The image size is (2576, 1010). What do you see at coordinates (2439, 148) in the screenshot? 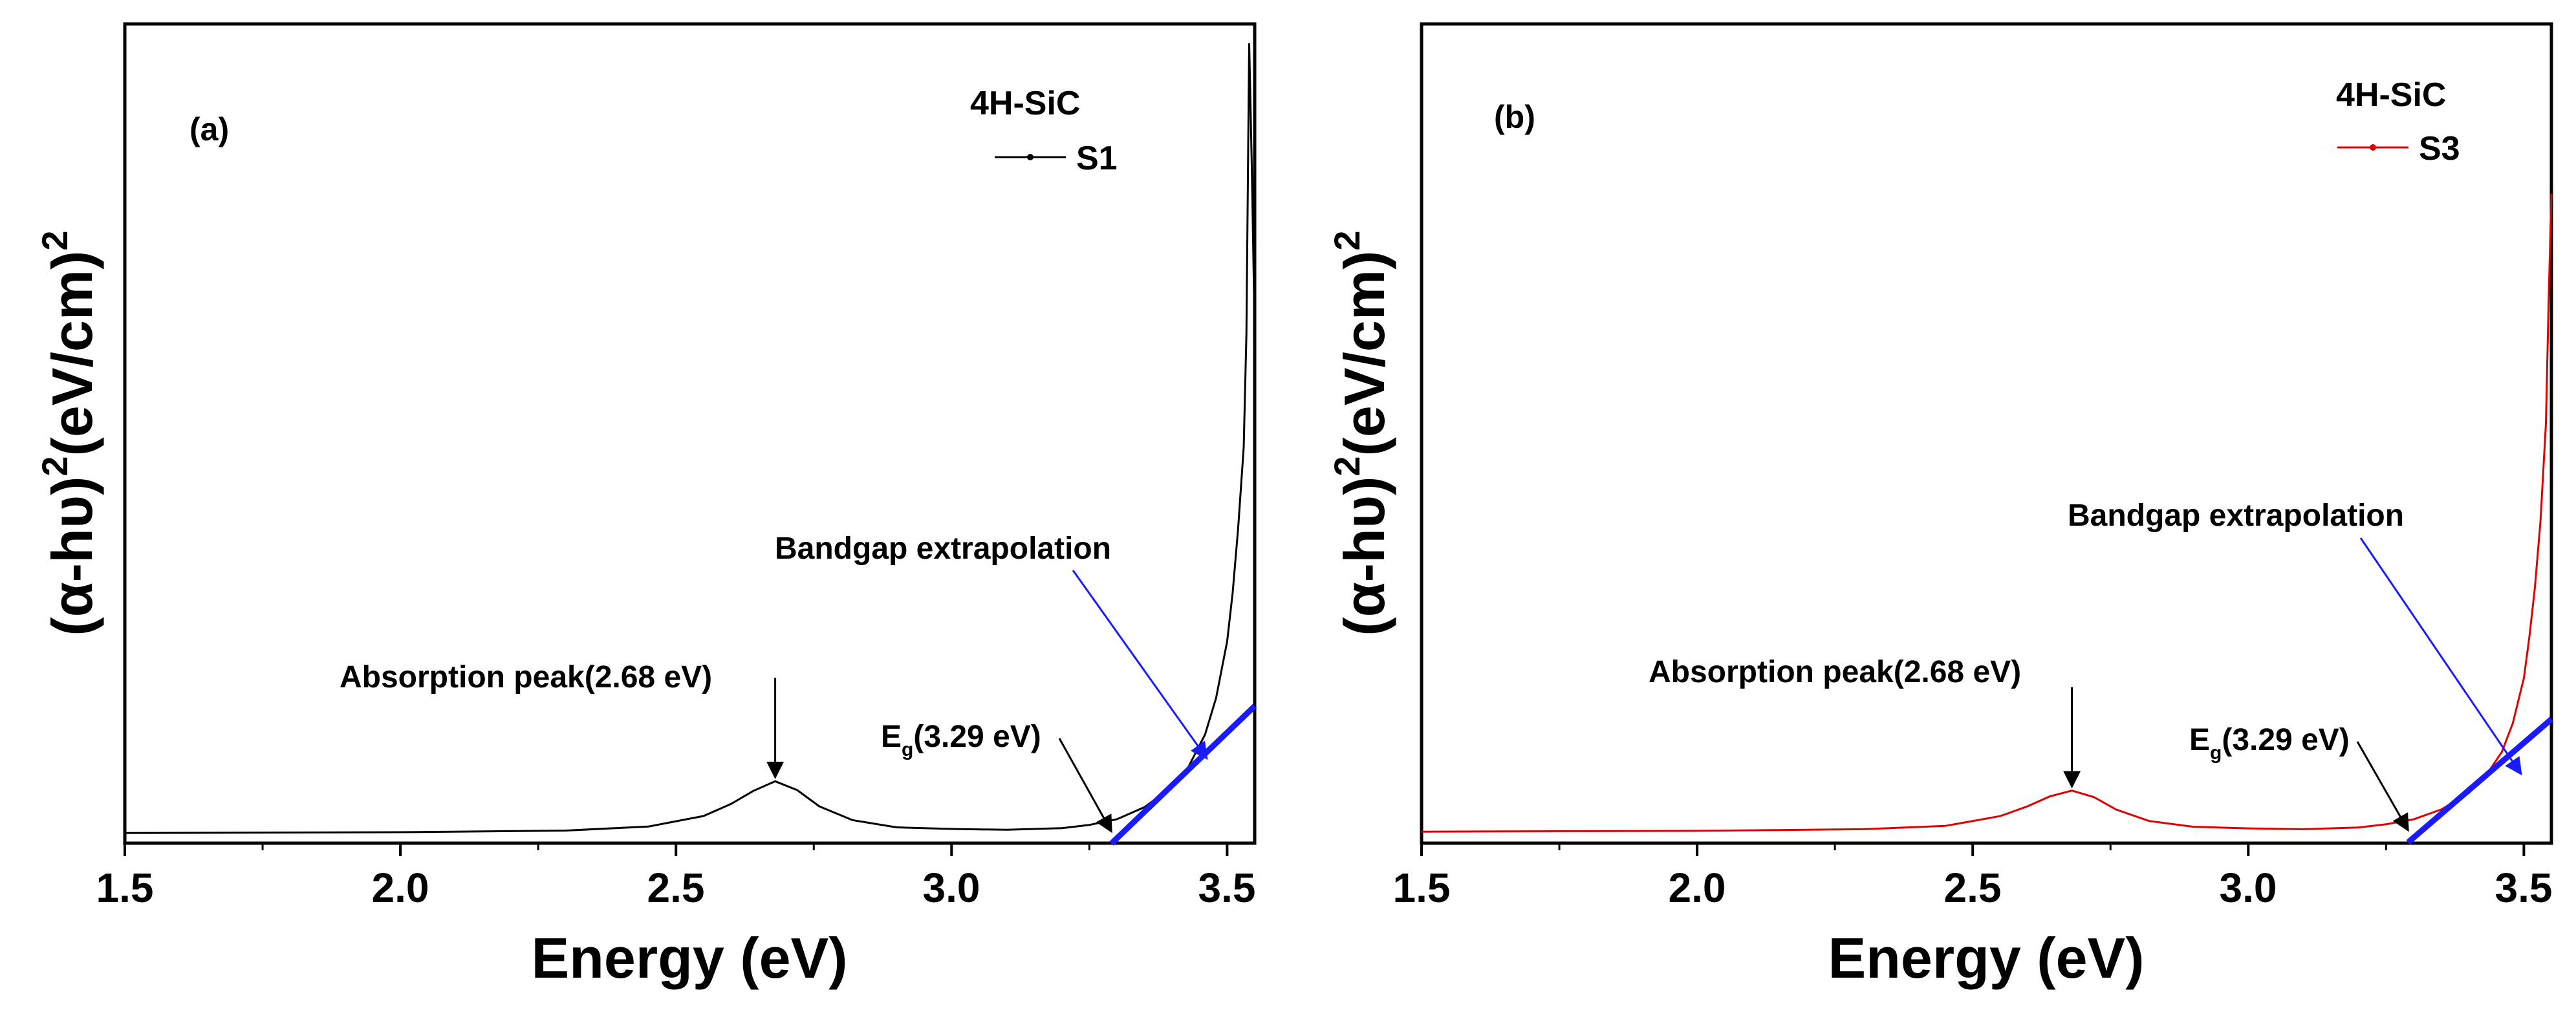
I see `legend-label: S3` at bounding box center [2439, 148].